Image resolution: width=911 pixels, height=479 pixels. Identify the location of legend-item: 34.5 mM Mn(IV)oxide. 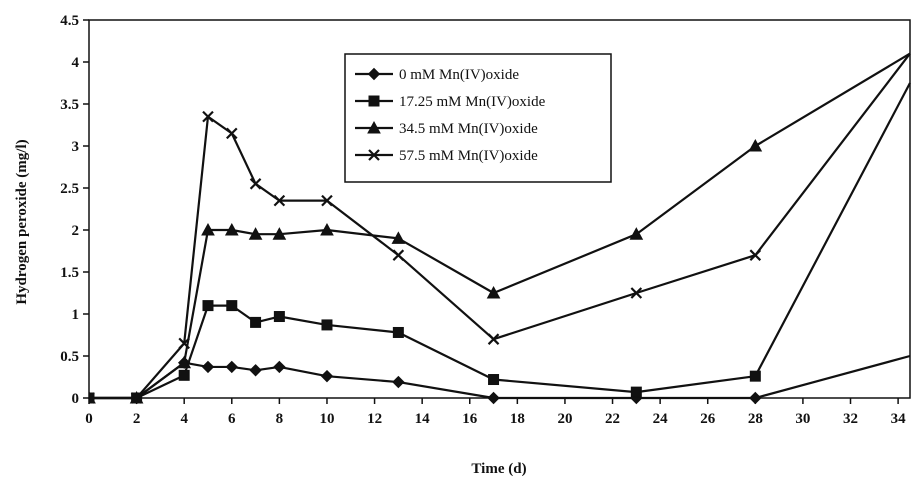
(446, 128).